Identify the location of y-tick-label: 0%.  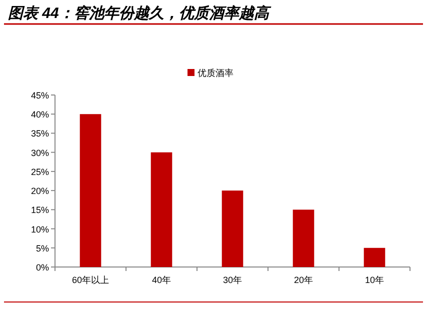
(42, 267).